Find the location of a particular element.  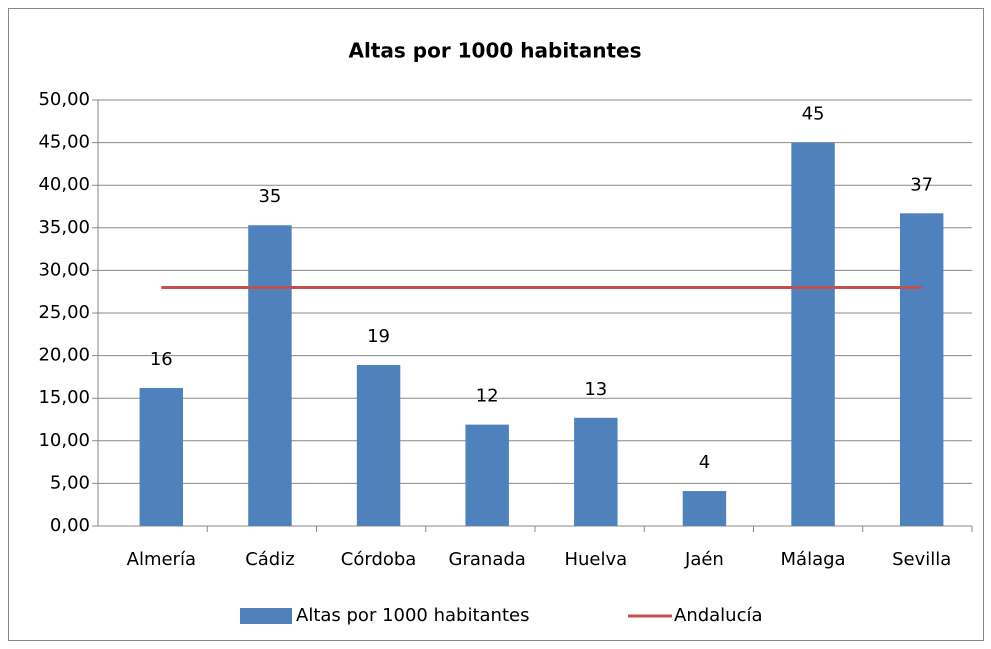

y-tick-label: 40,00 is located at coordinates (64, 184).